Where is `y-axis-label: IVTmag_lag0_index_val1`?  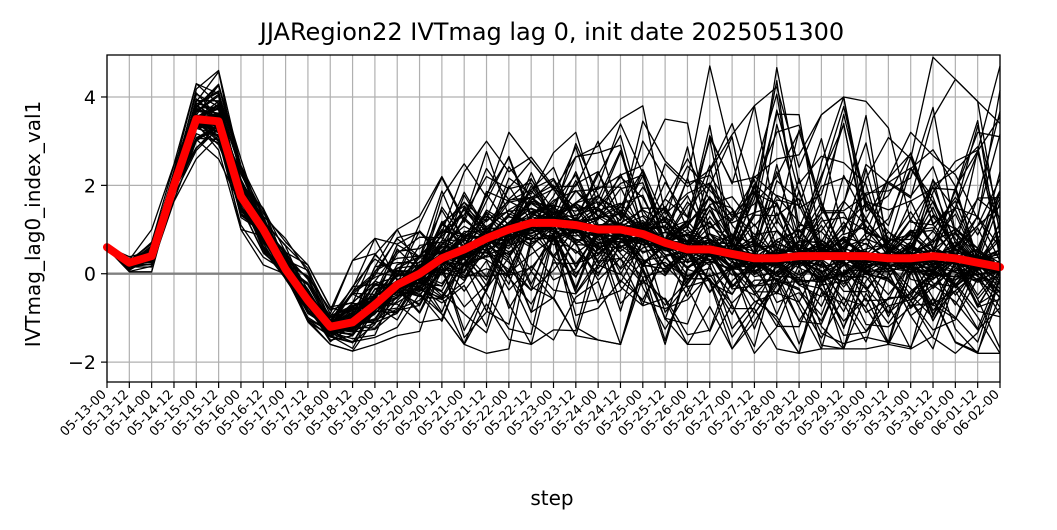
y-axis-label: IVTmag_lag0_index_val1 is located at coordinates (33, 224).